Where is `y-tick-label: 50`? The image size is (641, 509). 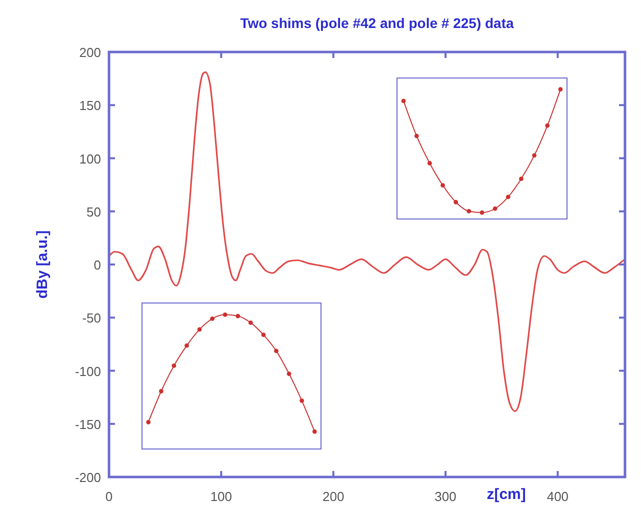 y-tick-label: 50 is located at coordinates (93, 212).